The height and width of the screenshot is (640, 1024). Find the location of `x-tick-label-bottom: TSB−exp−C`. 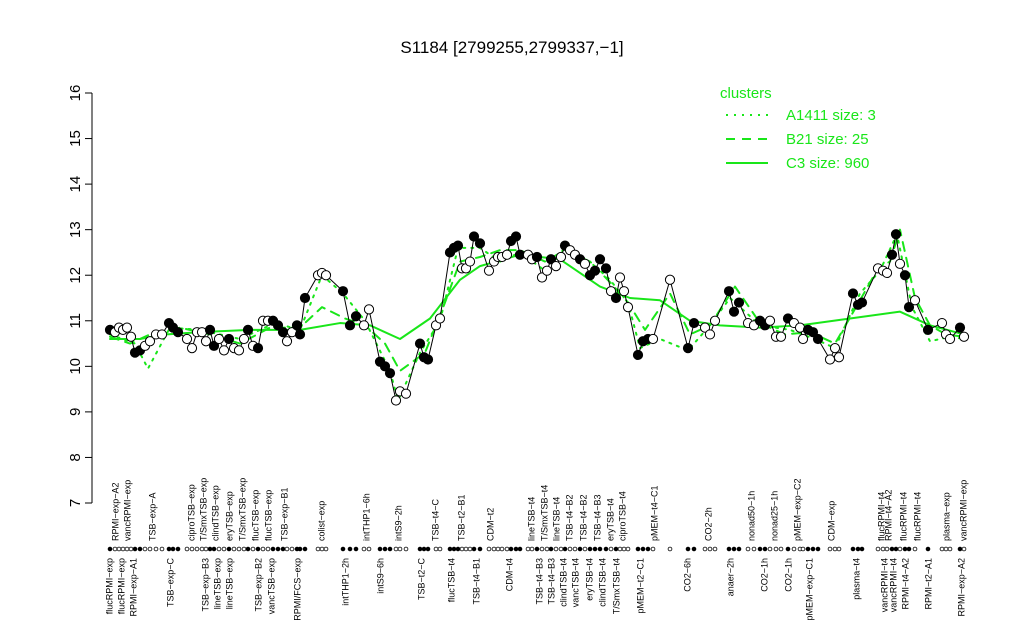

x-tick-label-bottom: TSB−exp−C is located at coordinates (170, 583).